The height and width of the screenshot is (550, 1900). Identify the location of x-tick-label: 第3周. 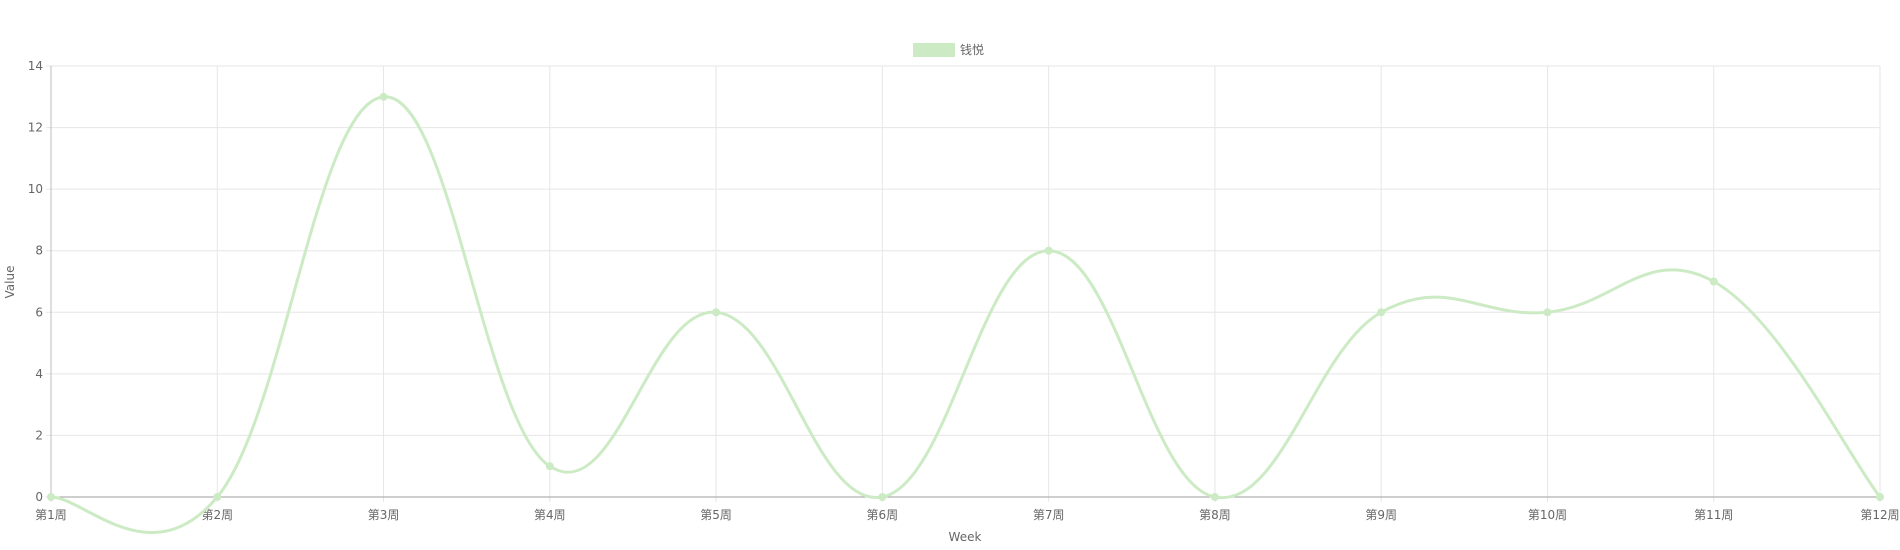
(384, 515).